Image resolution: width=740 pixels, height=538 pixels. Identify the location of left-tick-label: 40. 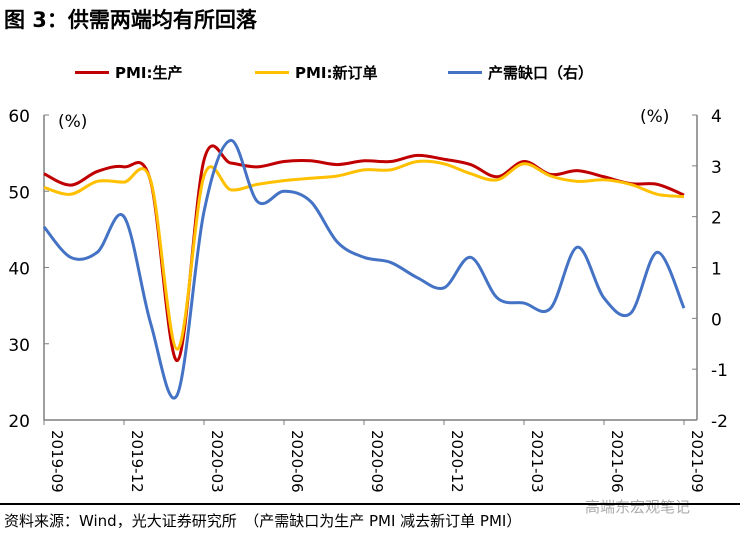
(19, 270).